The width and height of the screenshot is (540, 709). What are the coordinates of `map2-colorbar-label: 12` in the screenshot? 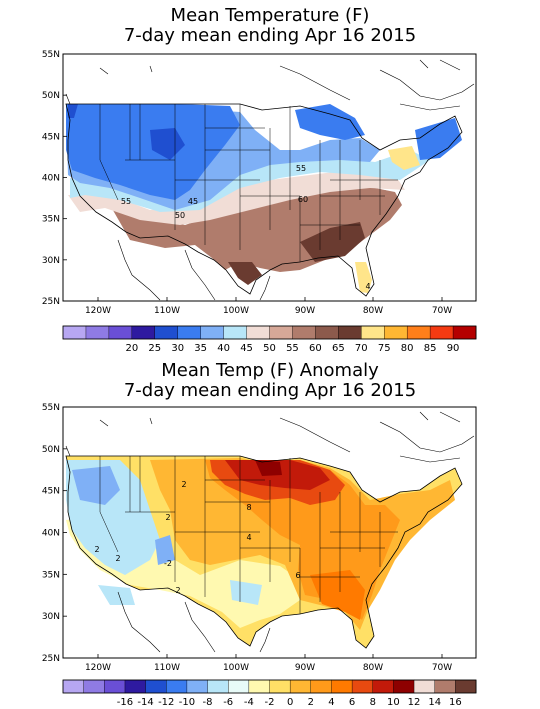 It's located at (414, 702).